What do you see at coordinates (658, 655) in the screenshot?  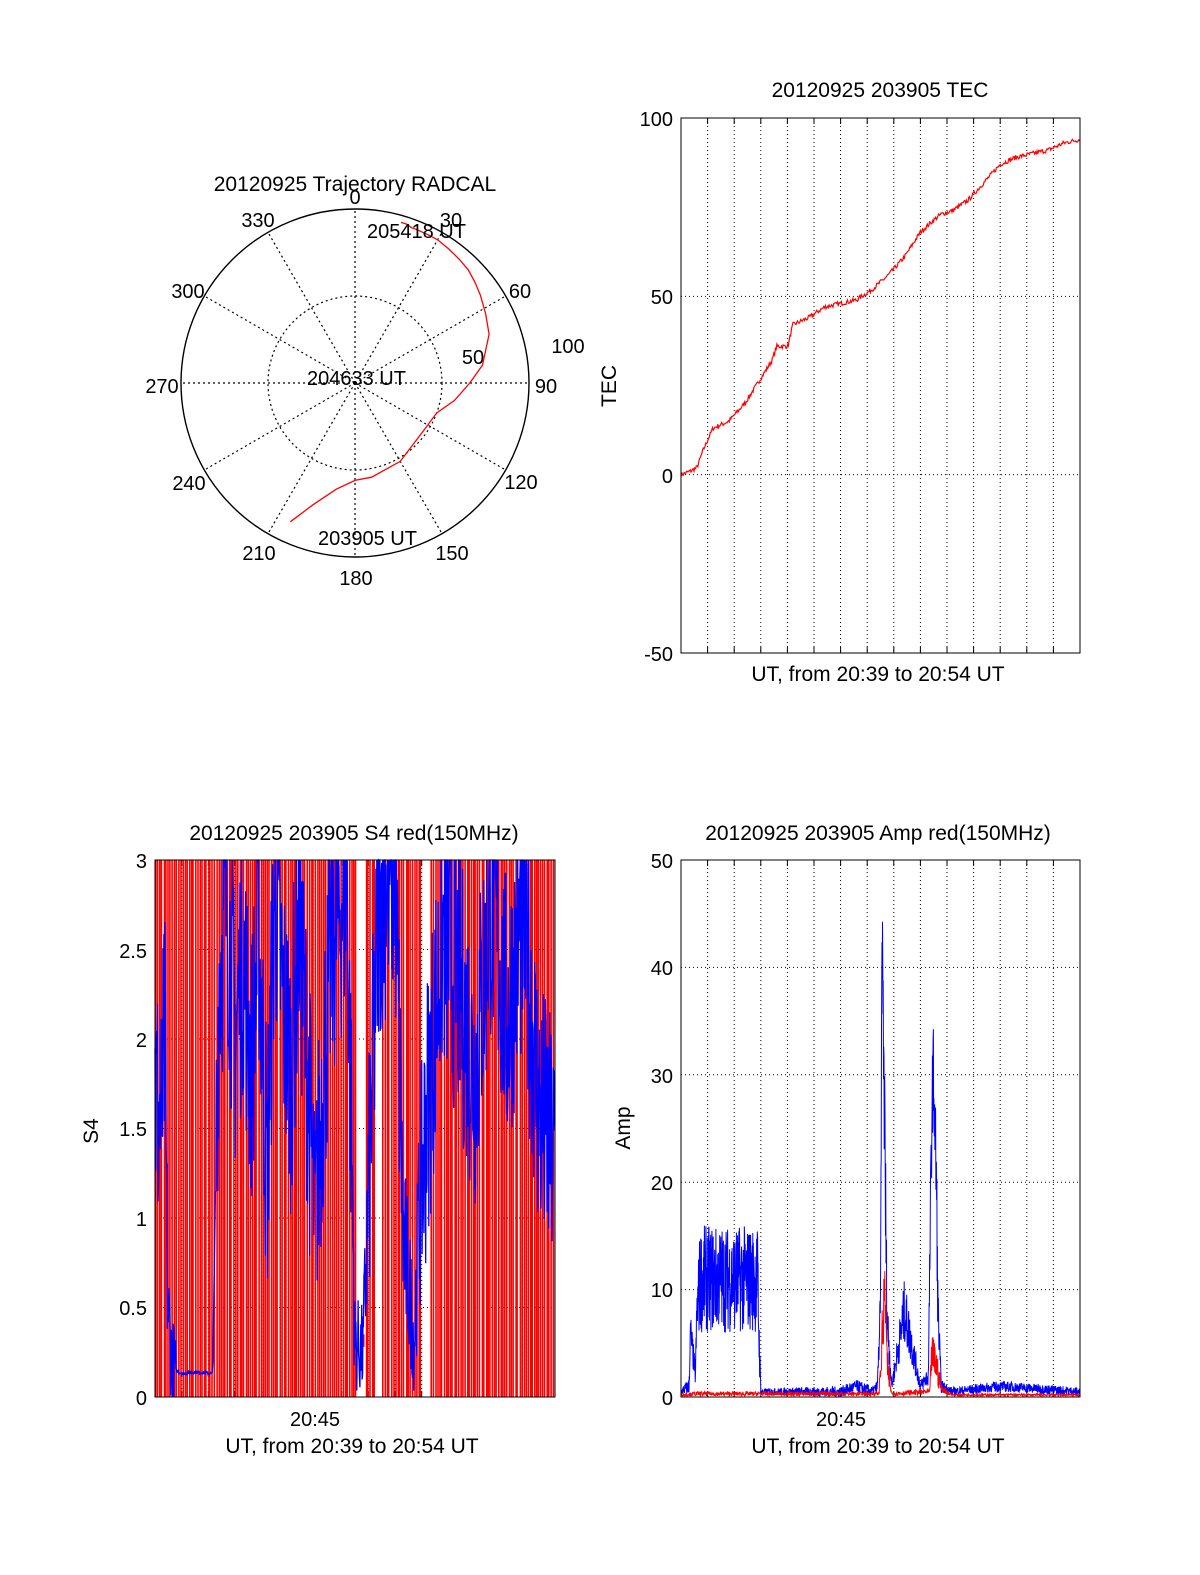 I see `tec-ytick-neg50: -50` at bounding box center [658, 655].